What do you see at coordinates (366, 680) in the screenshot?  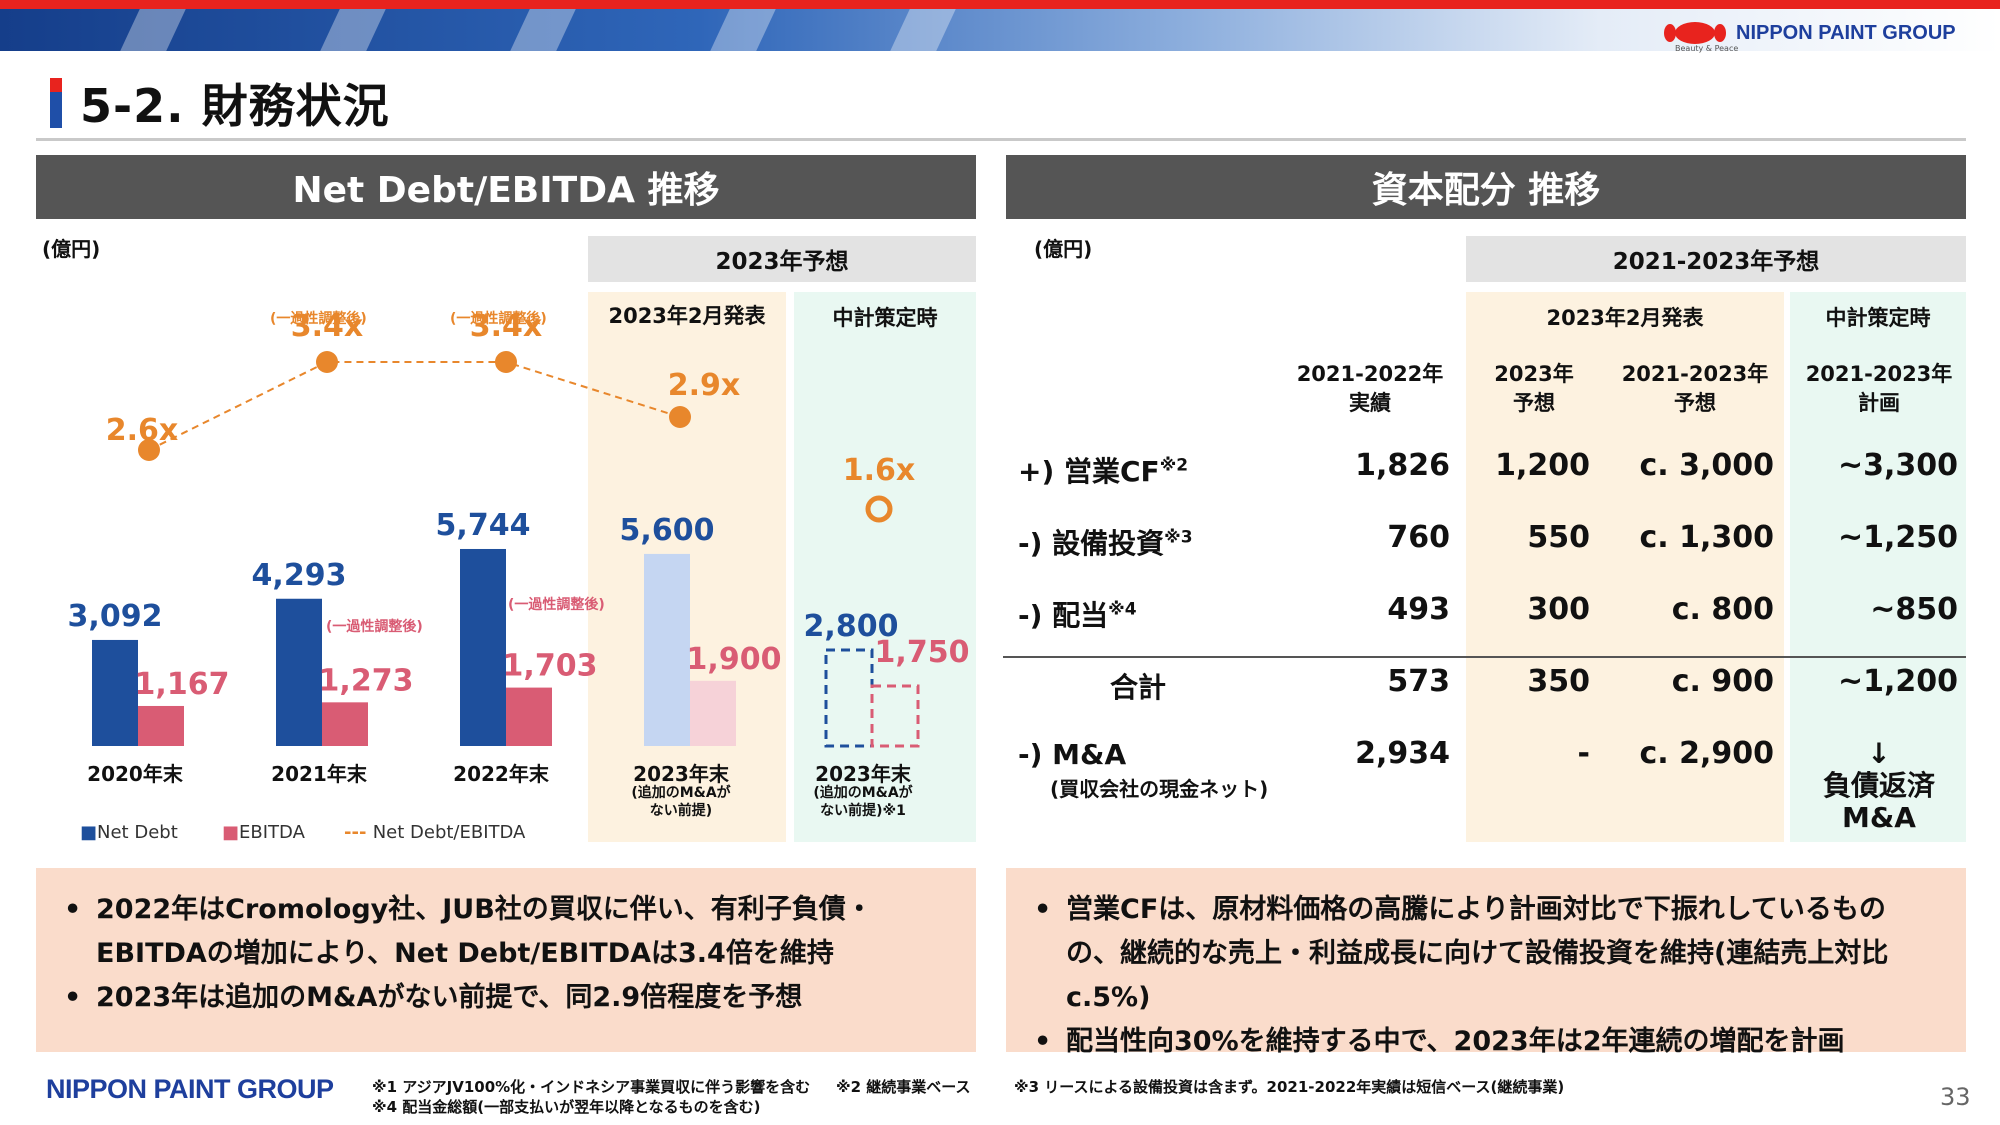 I see `ebitda-label: 1,273` at bounding box center [366, 680].